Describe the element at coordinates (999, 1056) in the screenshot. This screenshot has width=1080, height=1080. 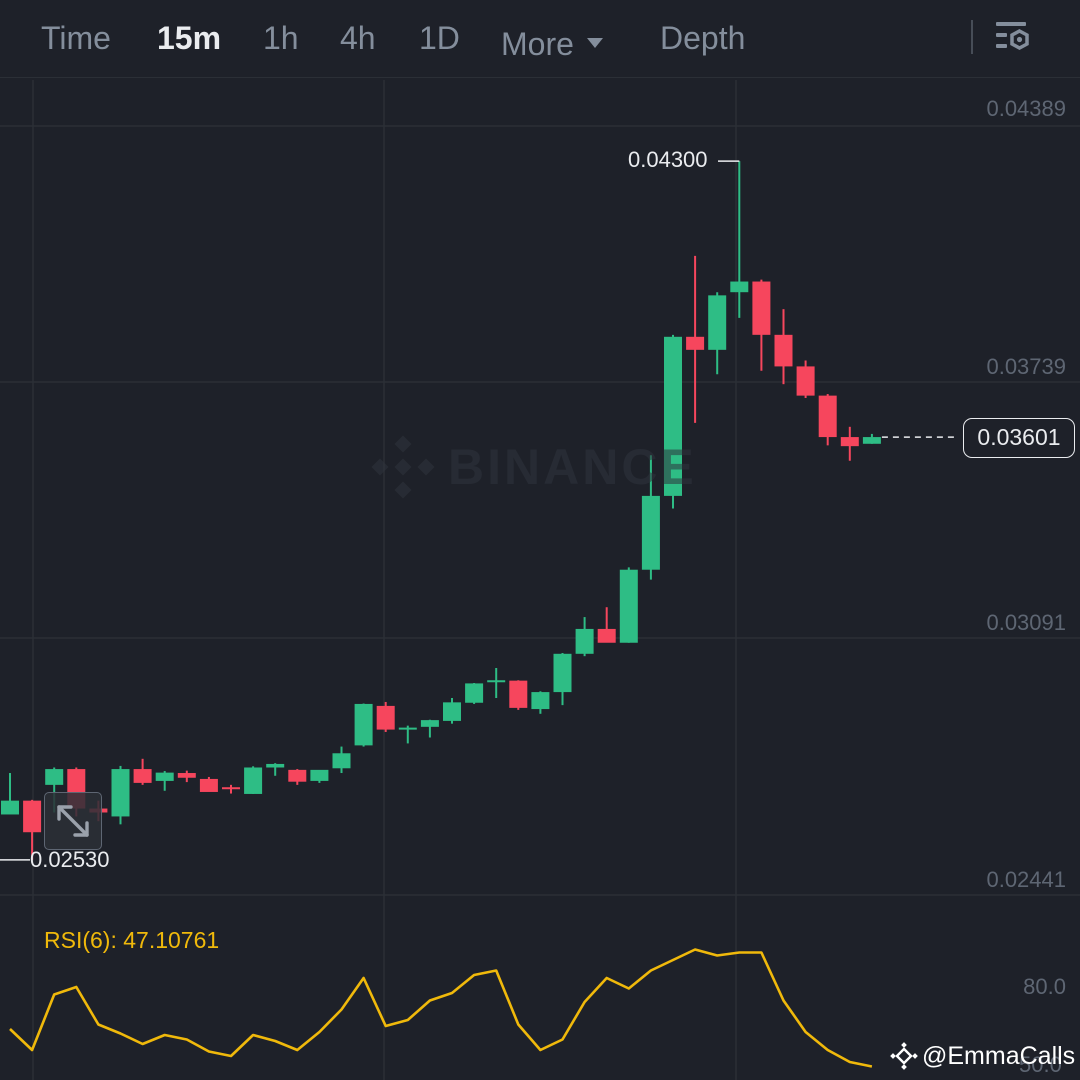
I see `creator-handle: @EmmaCalls` at that location.